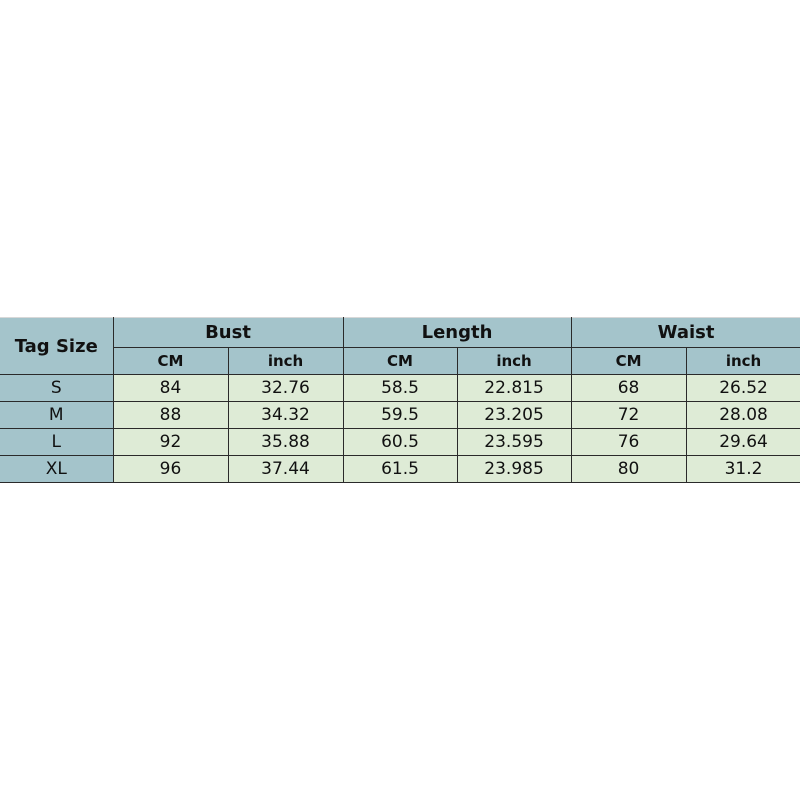 The image size is (800, 800). I want to click on size-cell: M, so click(57, 415).